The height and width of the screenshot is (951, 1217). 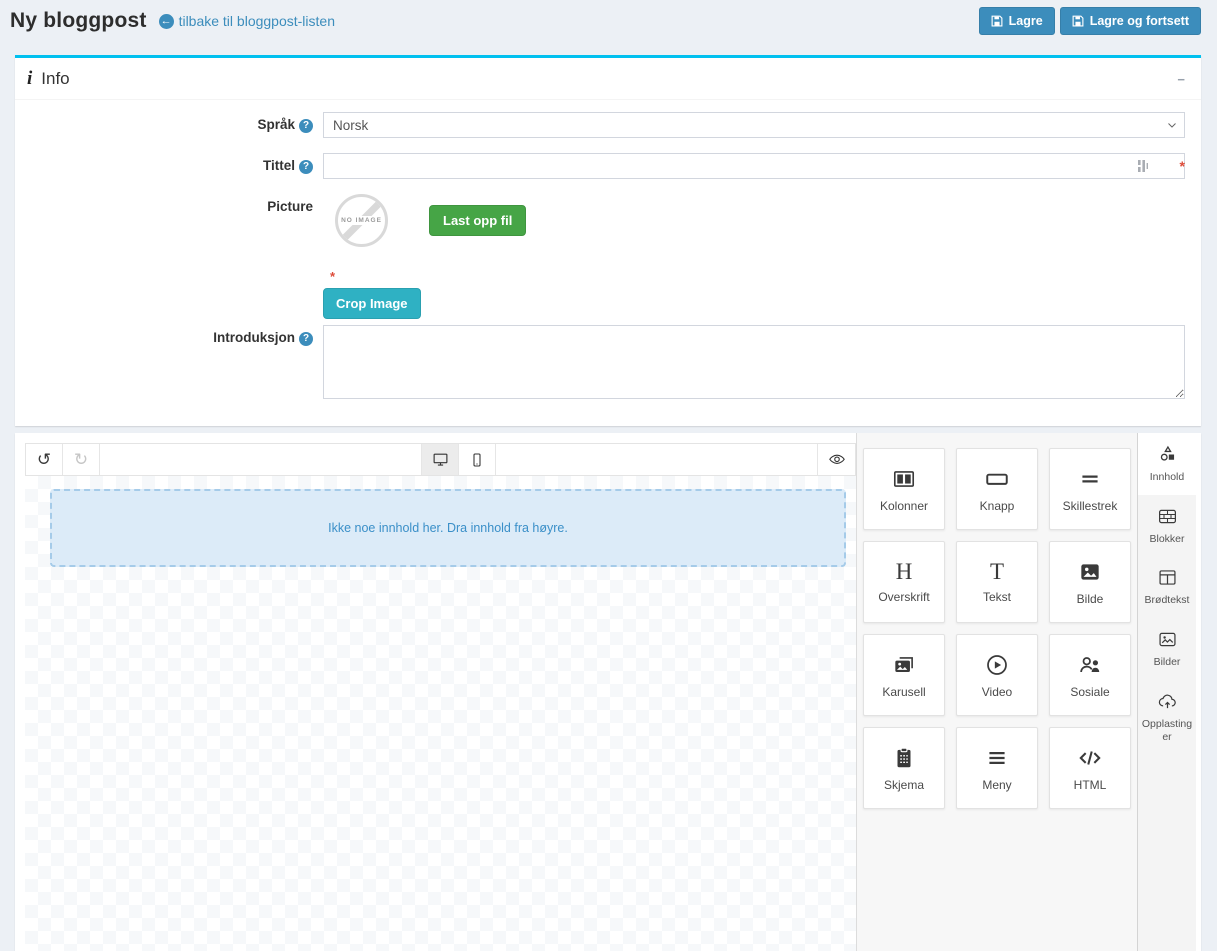 I want to click on save-button: Lagre, so click(x=1016, y=21).